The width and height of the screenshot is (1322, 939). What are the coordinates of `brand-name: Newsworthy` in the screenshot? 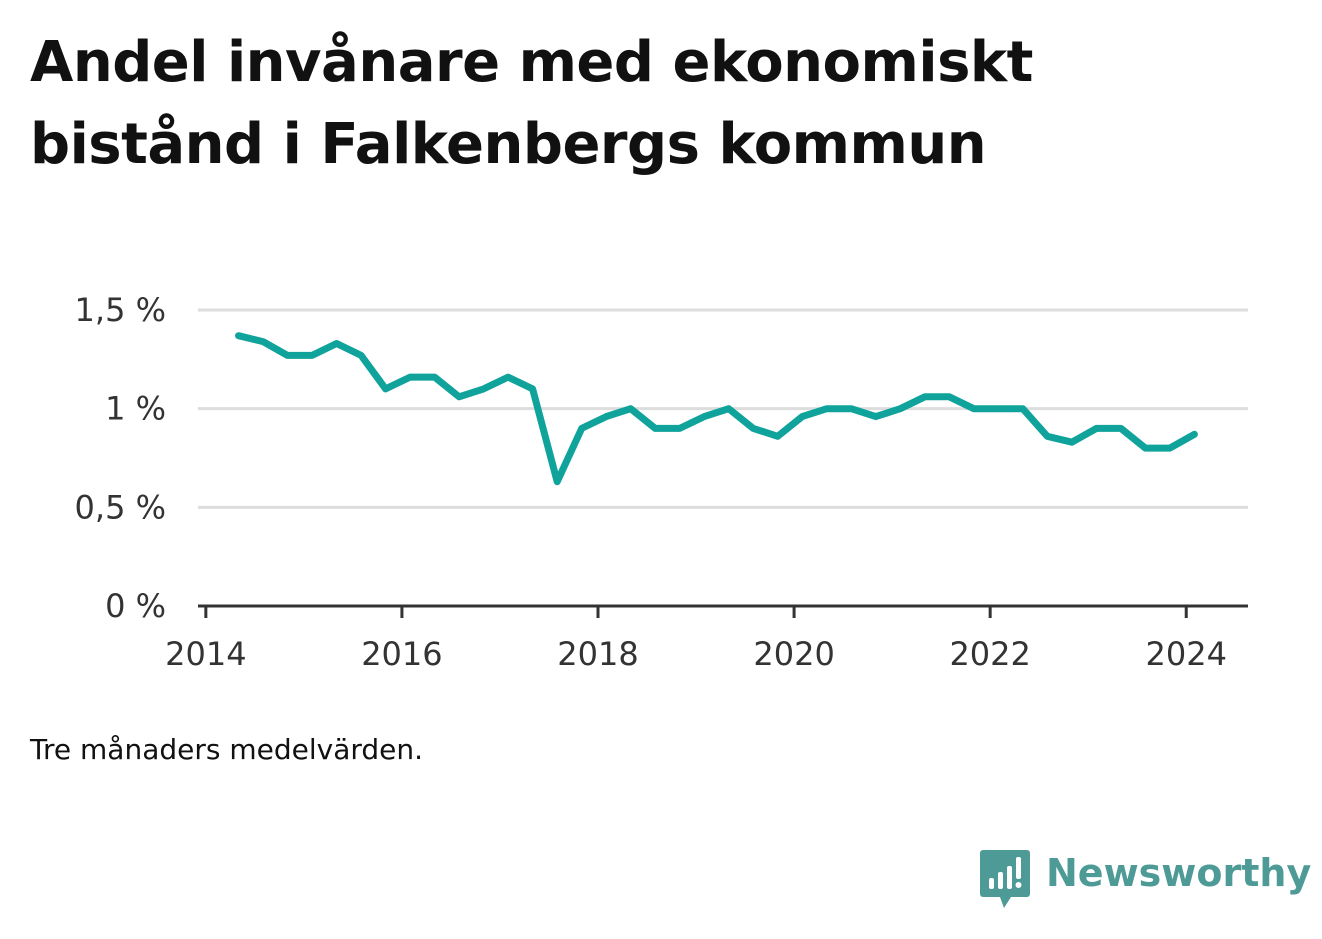 It's located at (1179, 873).